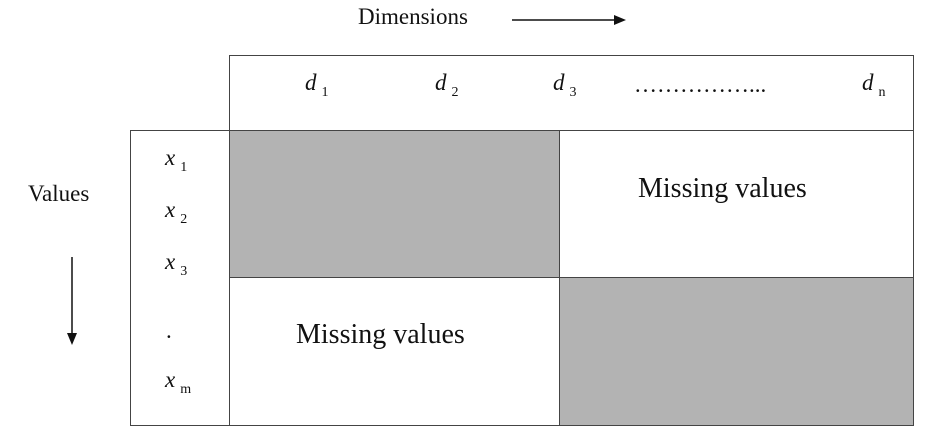 The image size is (927, 434). I want to click on dimensions-label: Dimensions, so click(413, 16).